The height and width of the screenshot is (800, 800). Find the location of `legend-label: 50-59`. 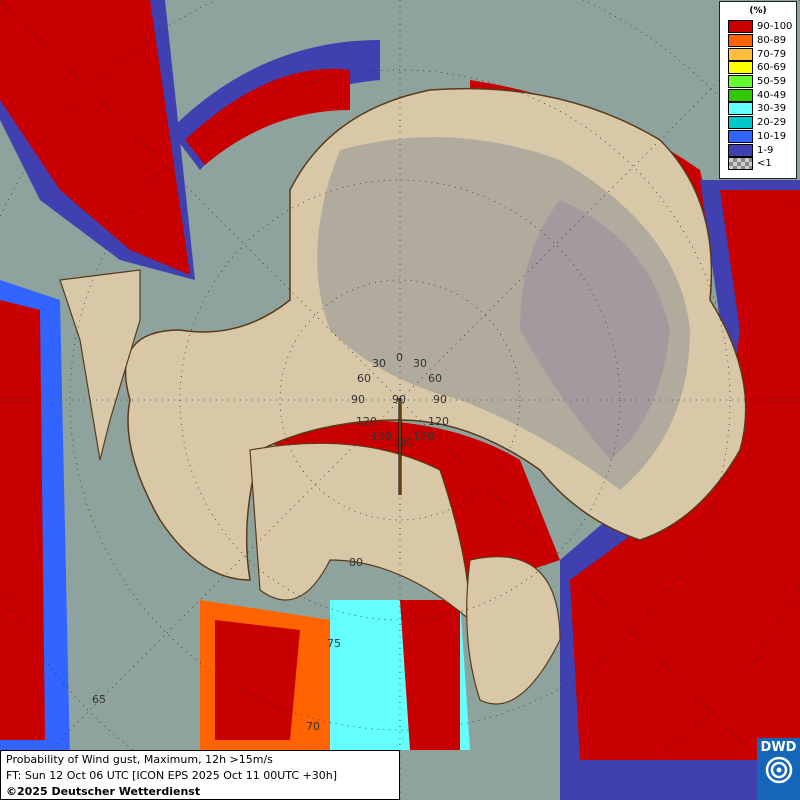

legend-label: 50-59 is located at coordinates (772, 82).